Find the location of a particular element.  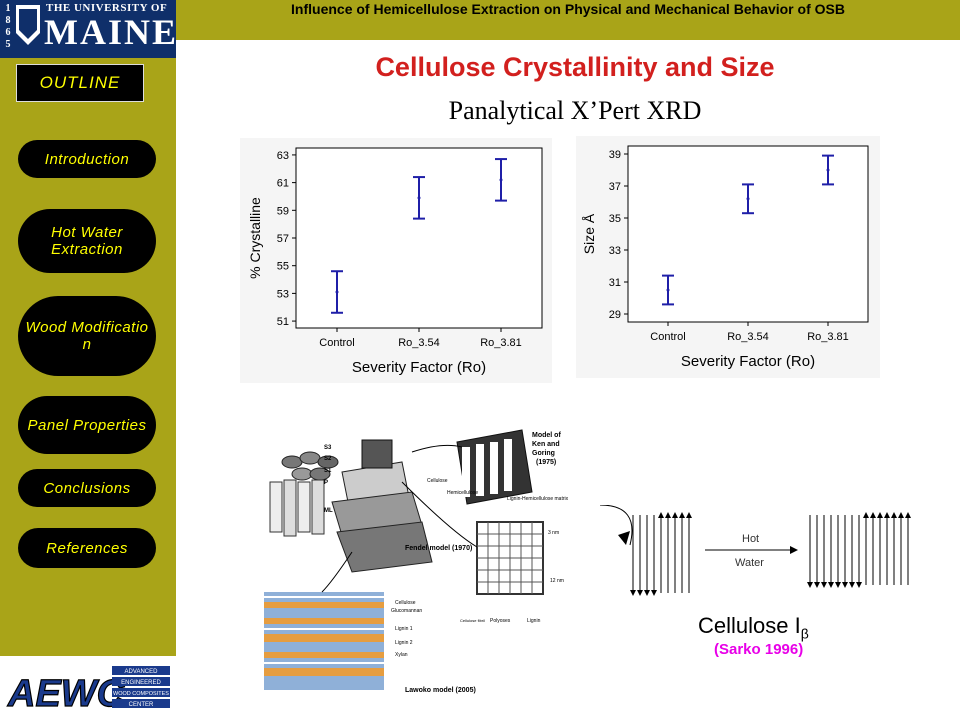

y-tick-label: 29 is located at coordinates (615, 315).